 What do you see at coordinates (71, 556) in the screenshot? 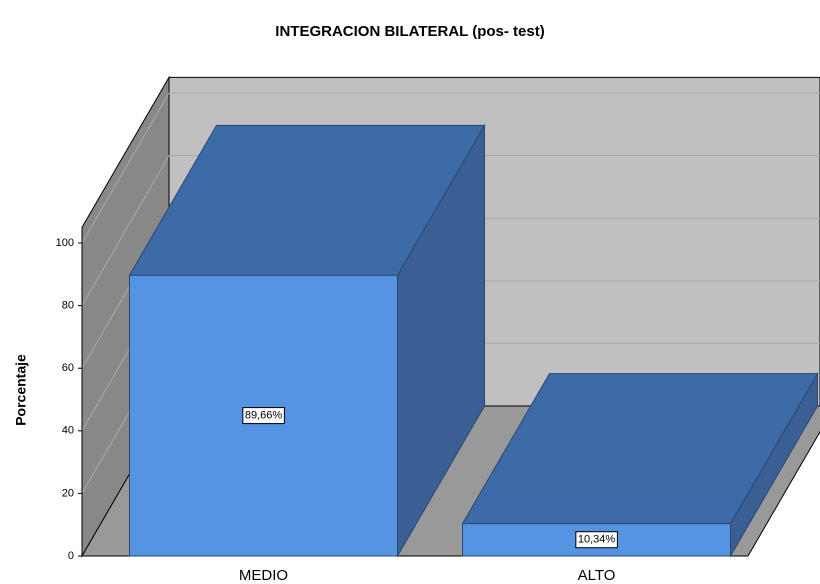
I see `y-tick-label: 0` at bounding box center [71, 556].